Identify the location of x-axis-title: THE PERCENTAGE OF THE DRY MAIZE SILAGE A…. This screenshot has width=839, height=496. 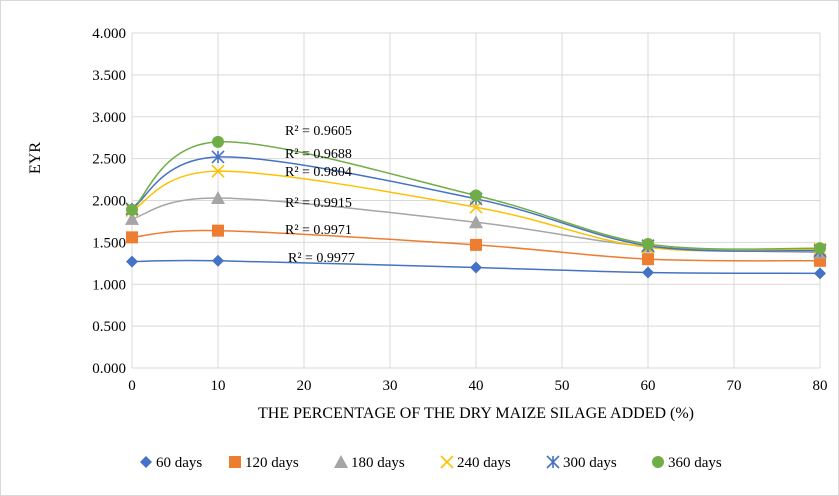
(476, 413).